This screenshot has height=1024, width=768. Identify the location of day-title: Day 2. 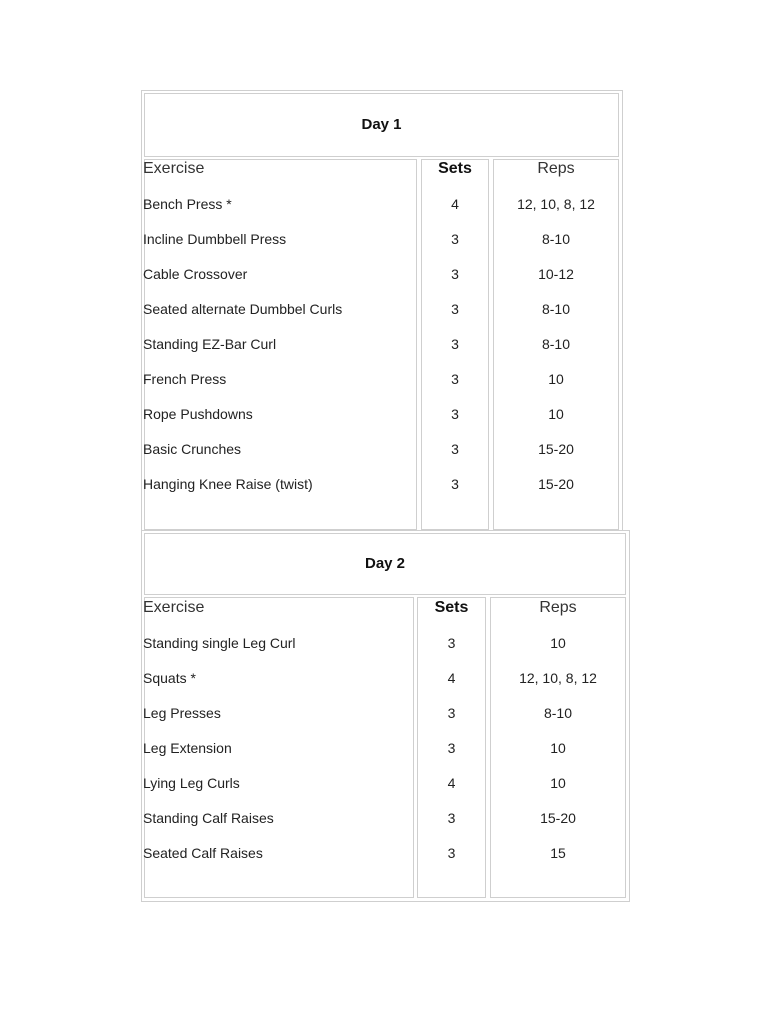
(385, 563).